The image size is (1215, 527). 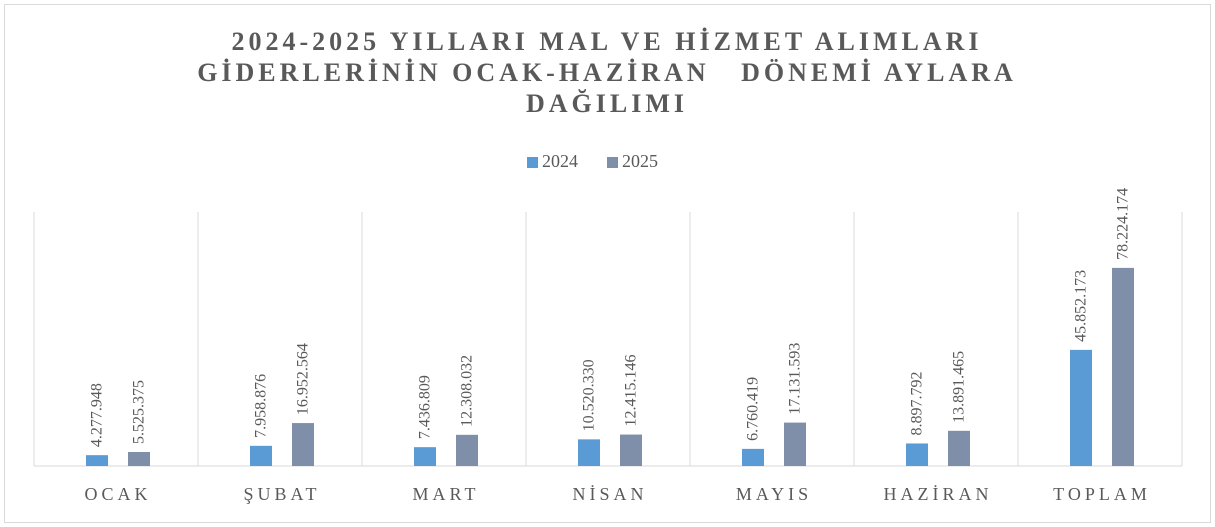 I want to click on x-tick-label: TOPLAM, so click(x=1102, y=494).